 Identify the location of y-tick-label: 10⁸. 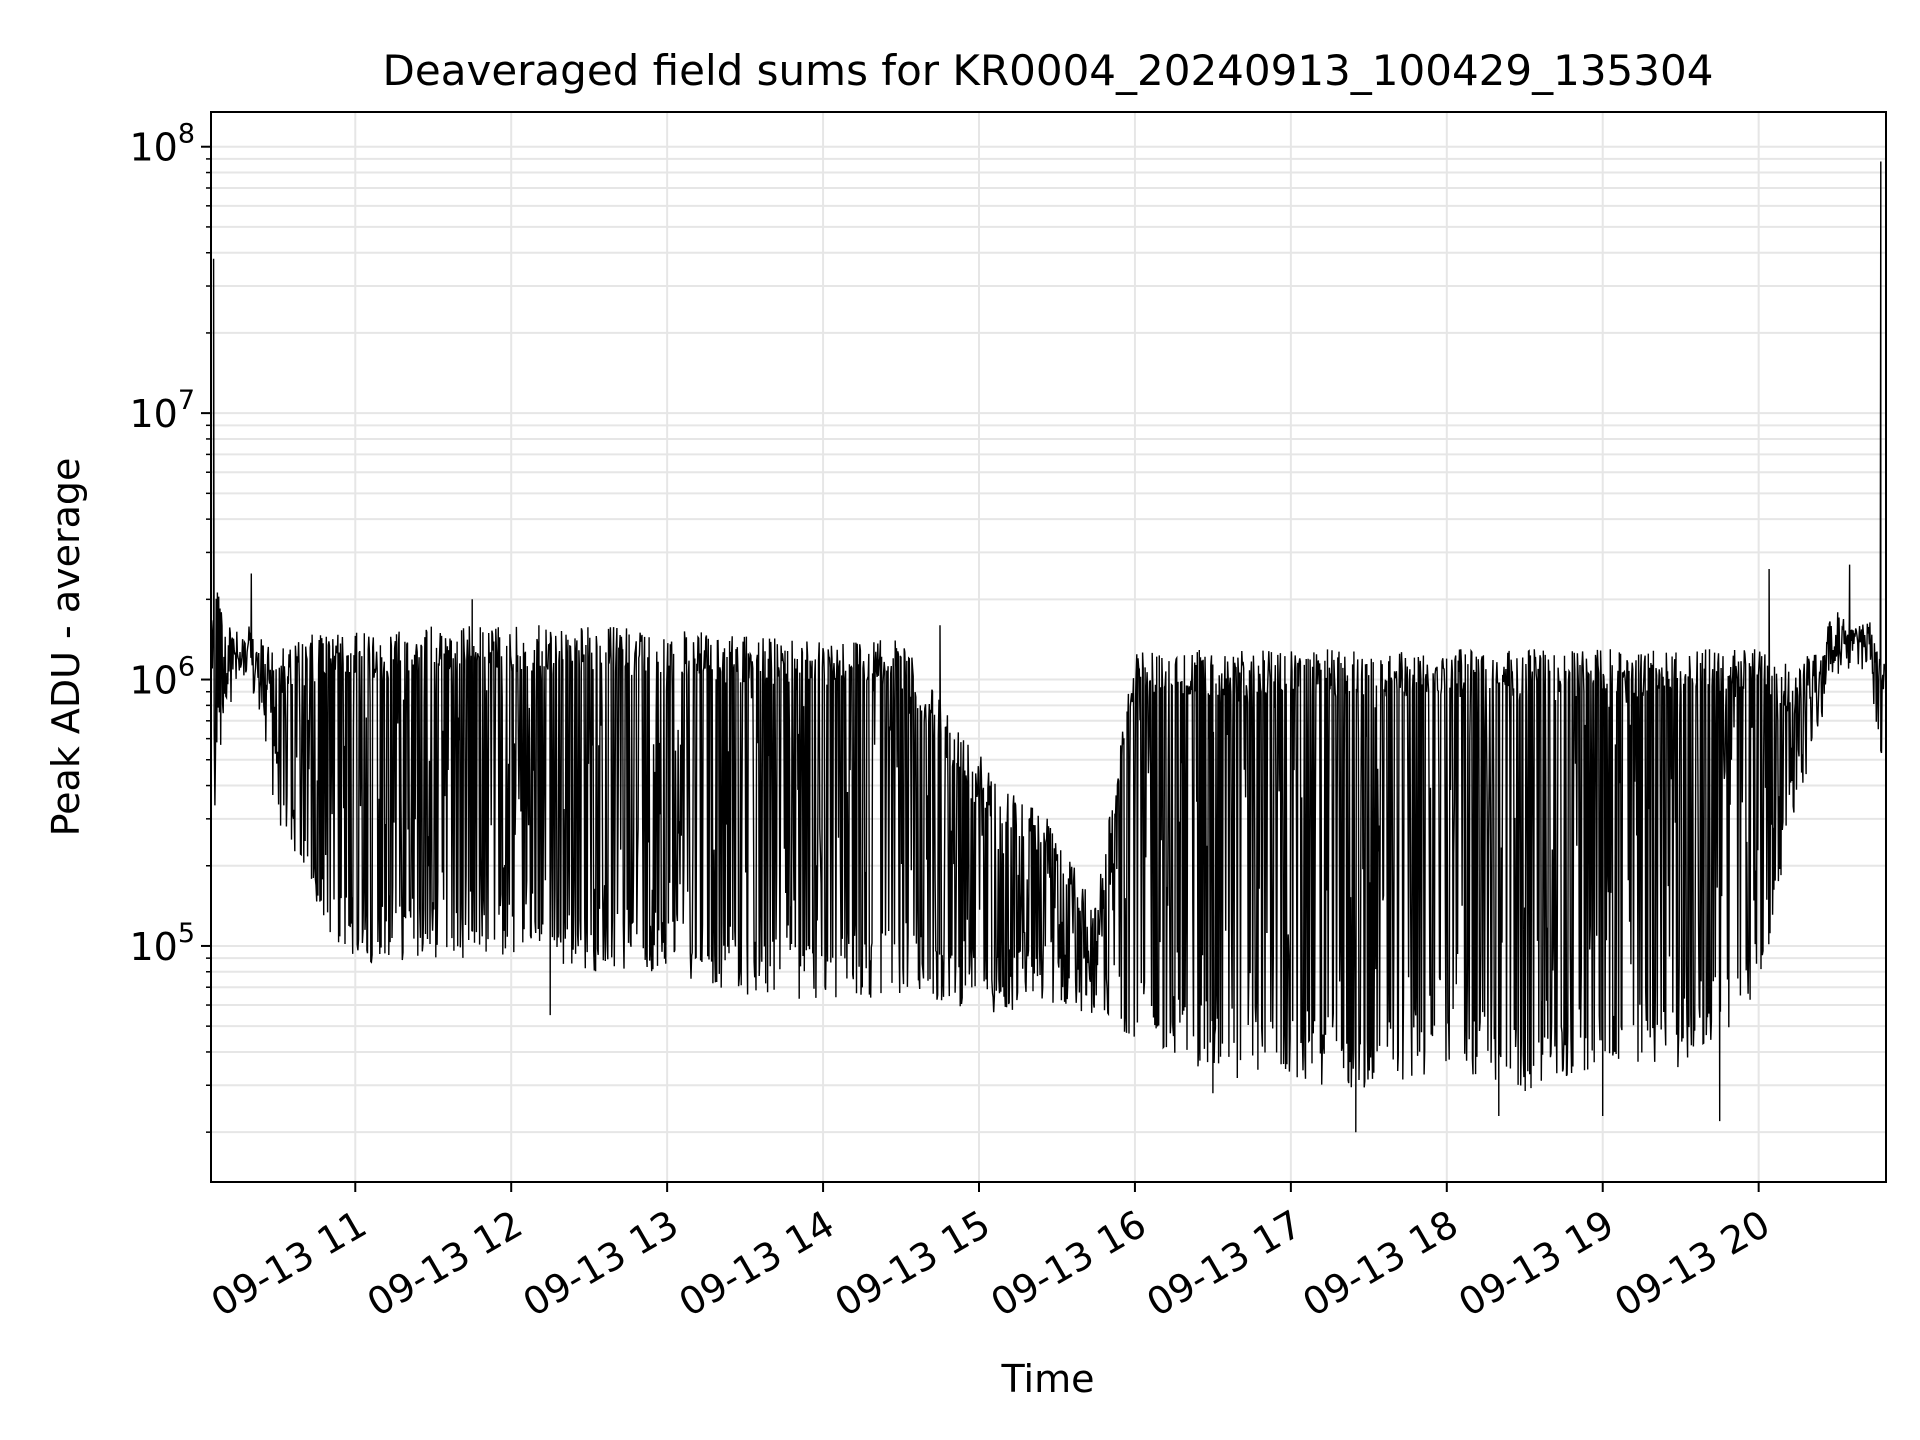
(162, 144).